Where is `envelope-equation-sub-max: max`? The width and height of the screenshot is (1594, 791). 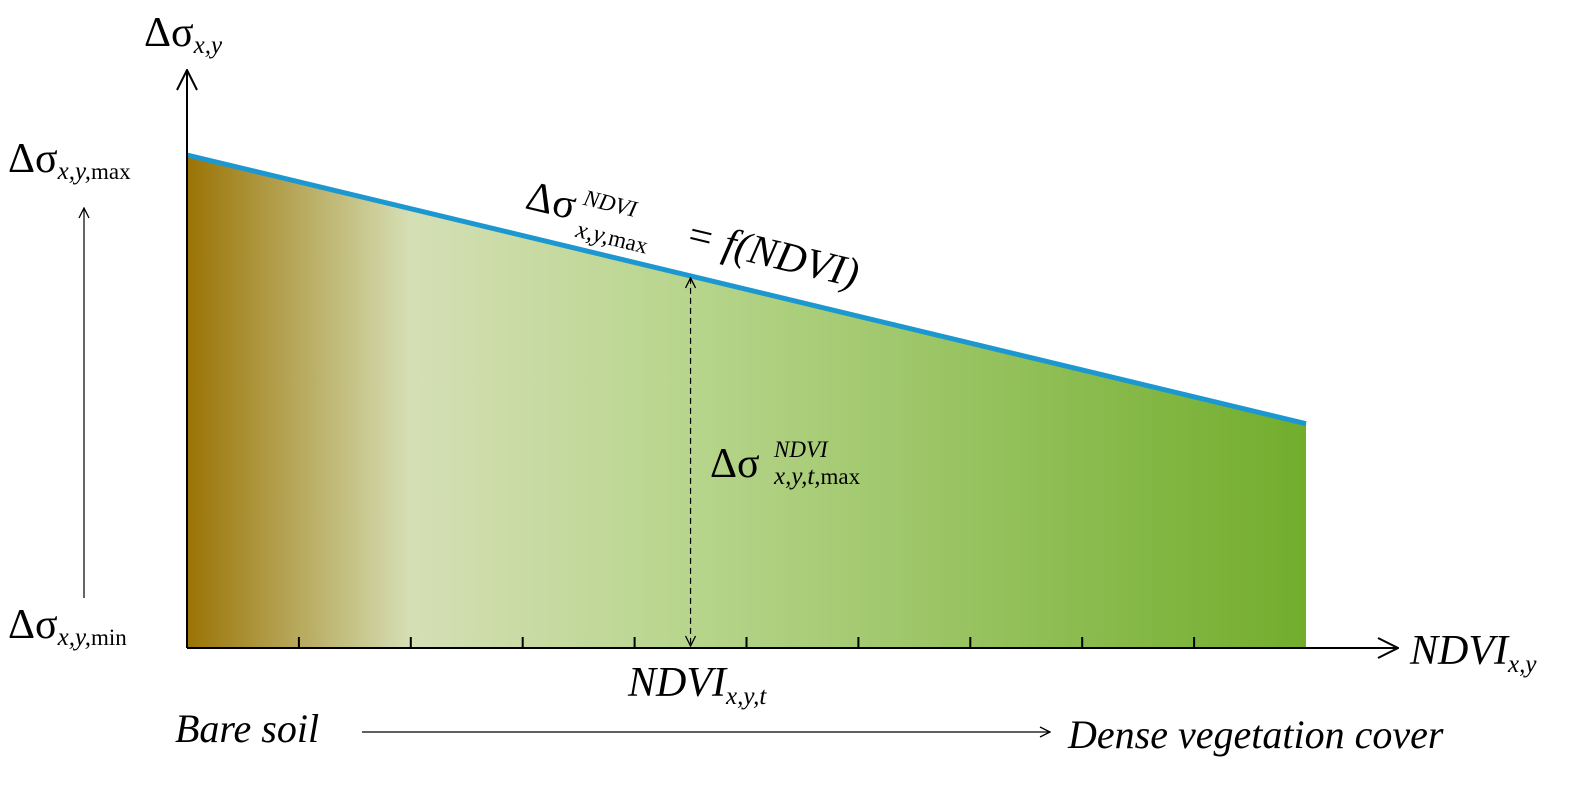 envelope-equation-sub-max: max is located at coordinates (628, 242).